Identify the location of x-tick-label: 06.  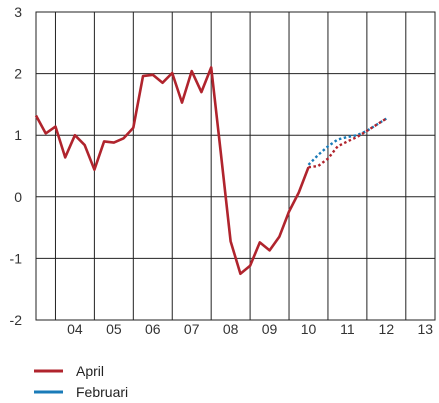
(153, 329).